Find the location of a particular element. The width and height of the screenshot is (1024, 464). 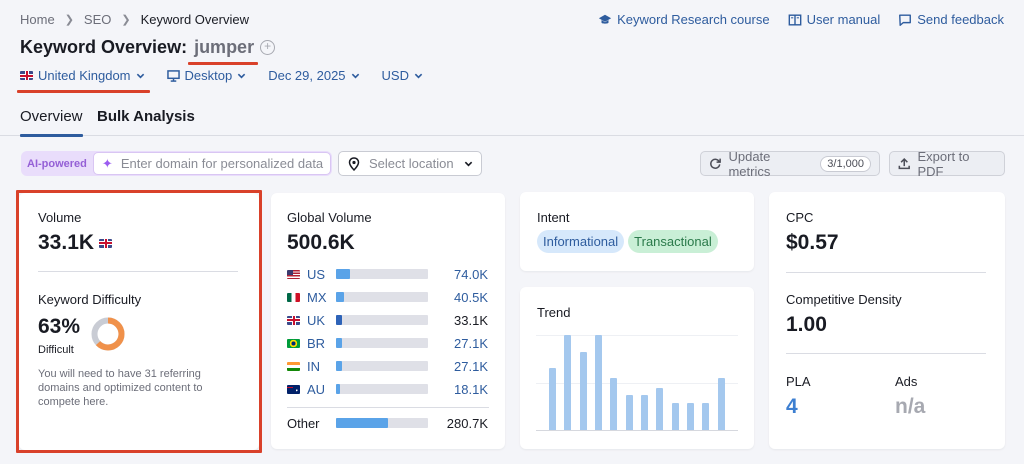

location-placeholder: Select location is located at coordinates (411, 163).